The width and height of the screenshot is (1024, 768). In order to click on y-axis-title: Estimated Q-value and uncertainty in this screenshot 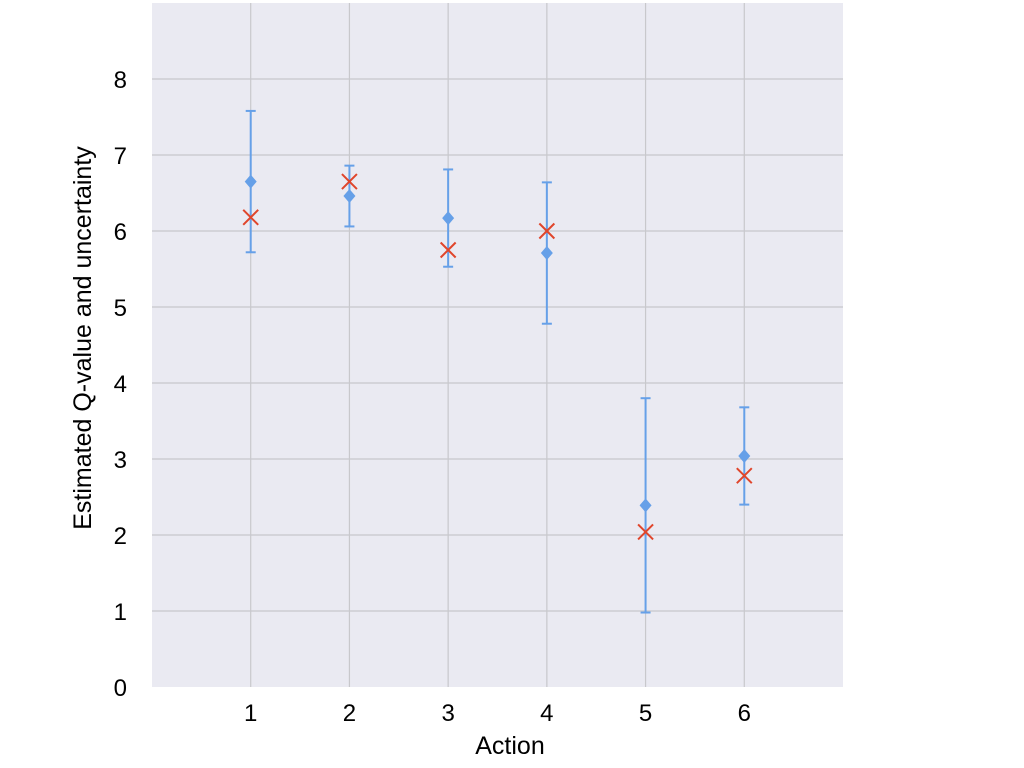, I will do `click(83, 338)`.